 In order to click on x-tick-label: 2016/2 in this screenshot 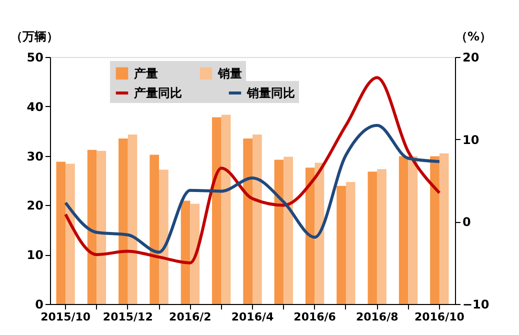, I will do `click(190, 317)`.